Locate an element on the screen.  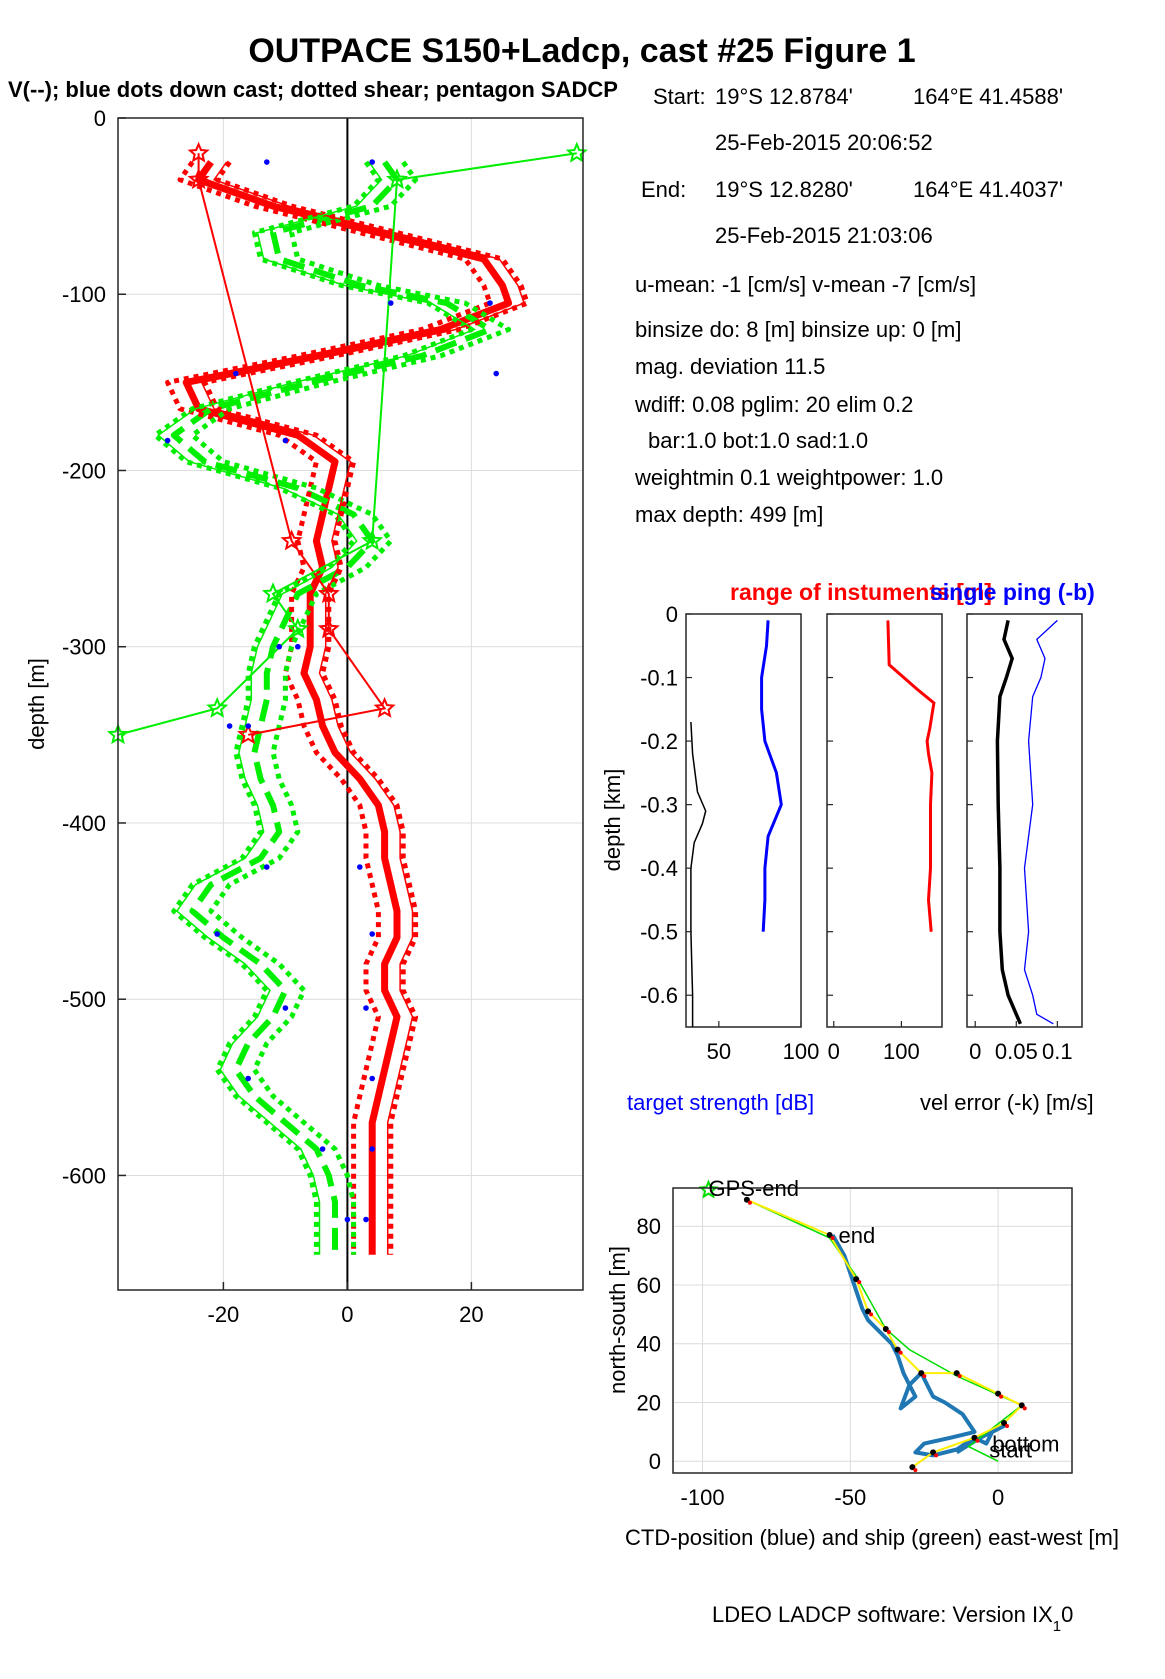
target-xlabel: target strength [dB] is located at coordinates (720, 1102).